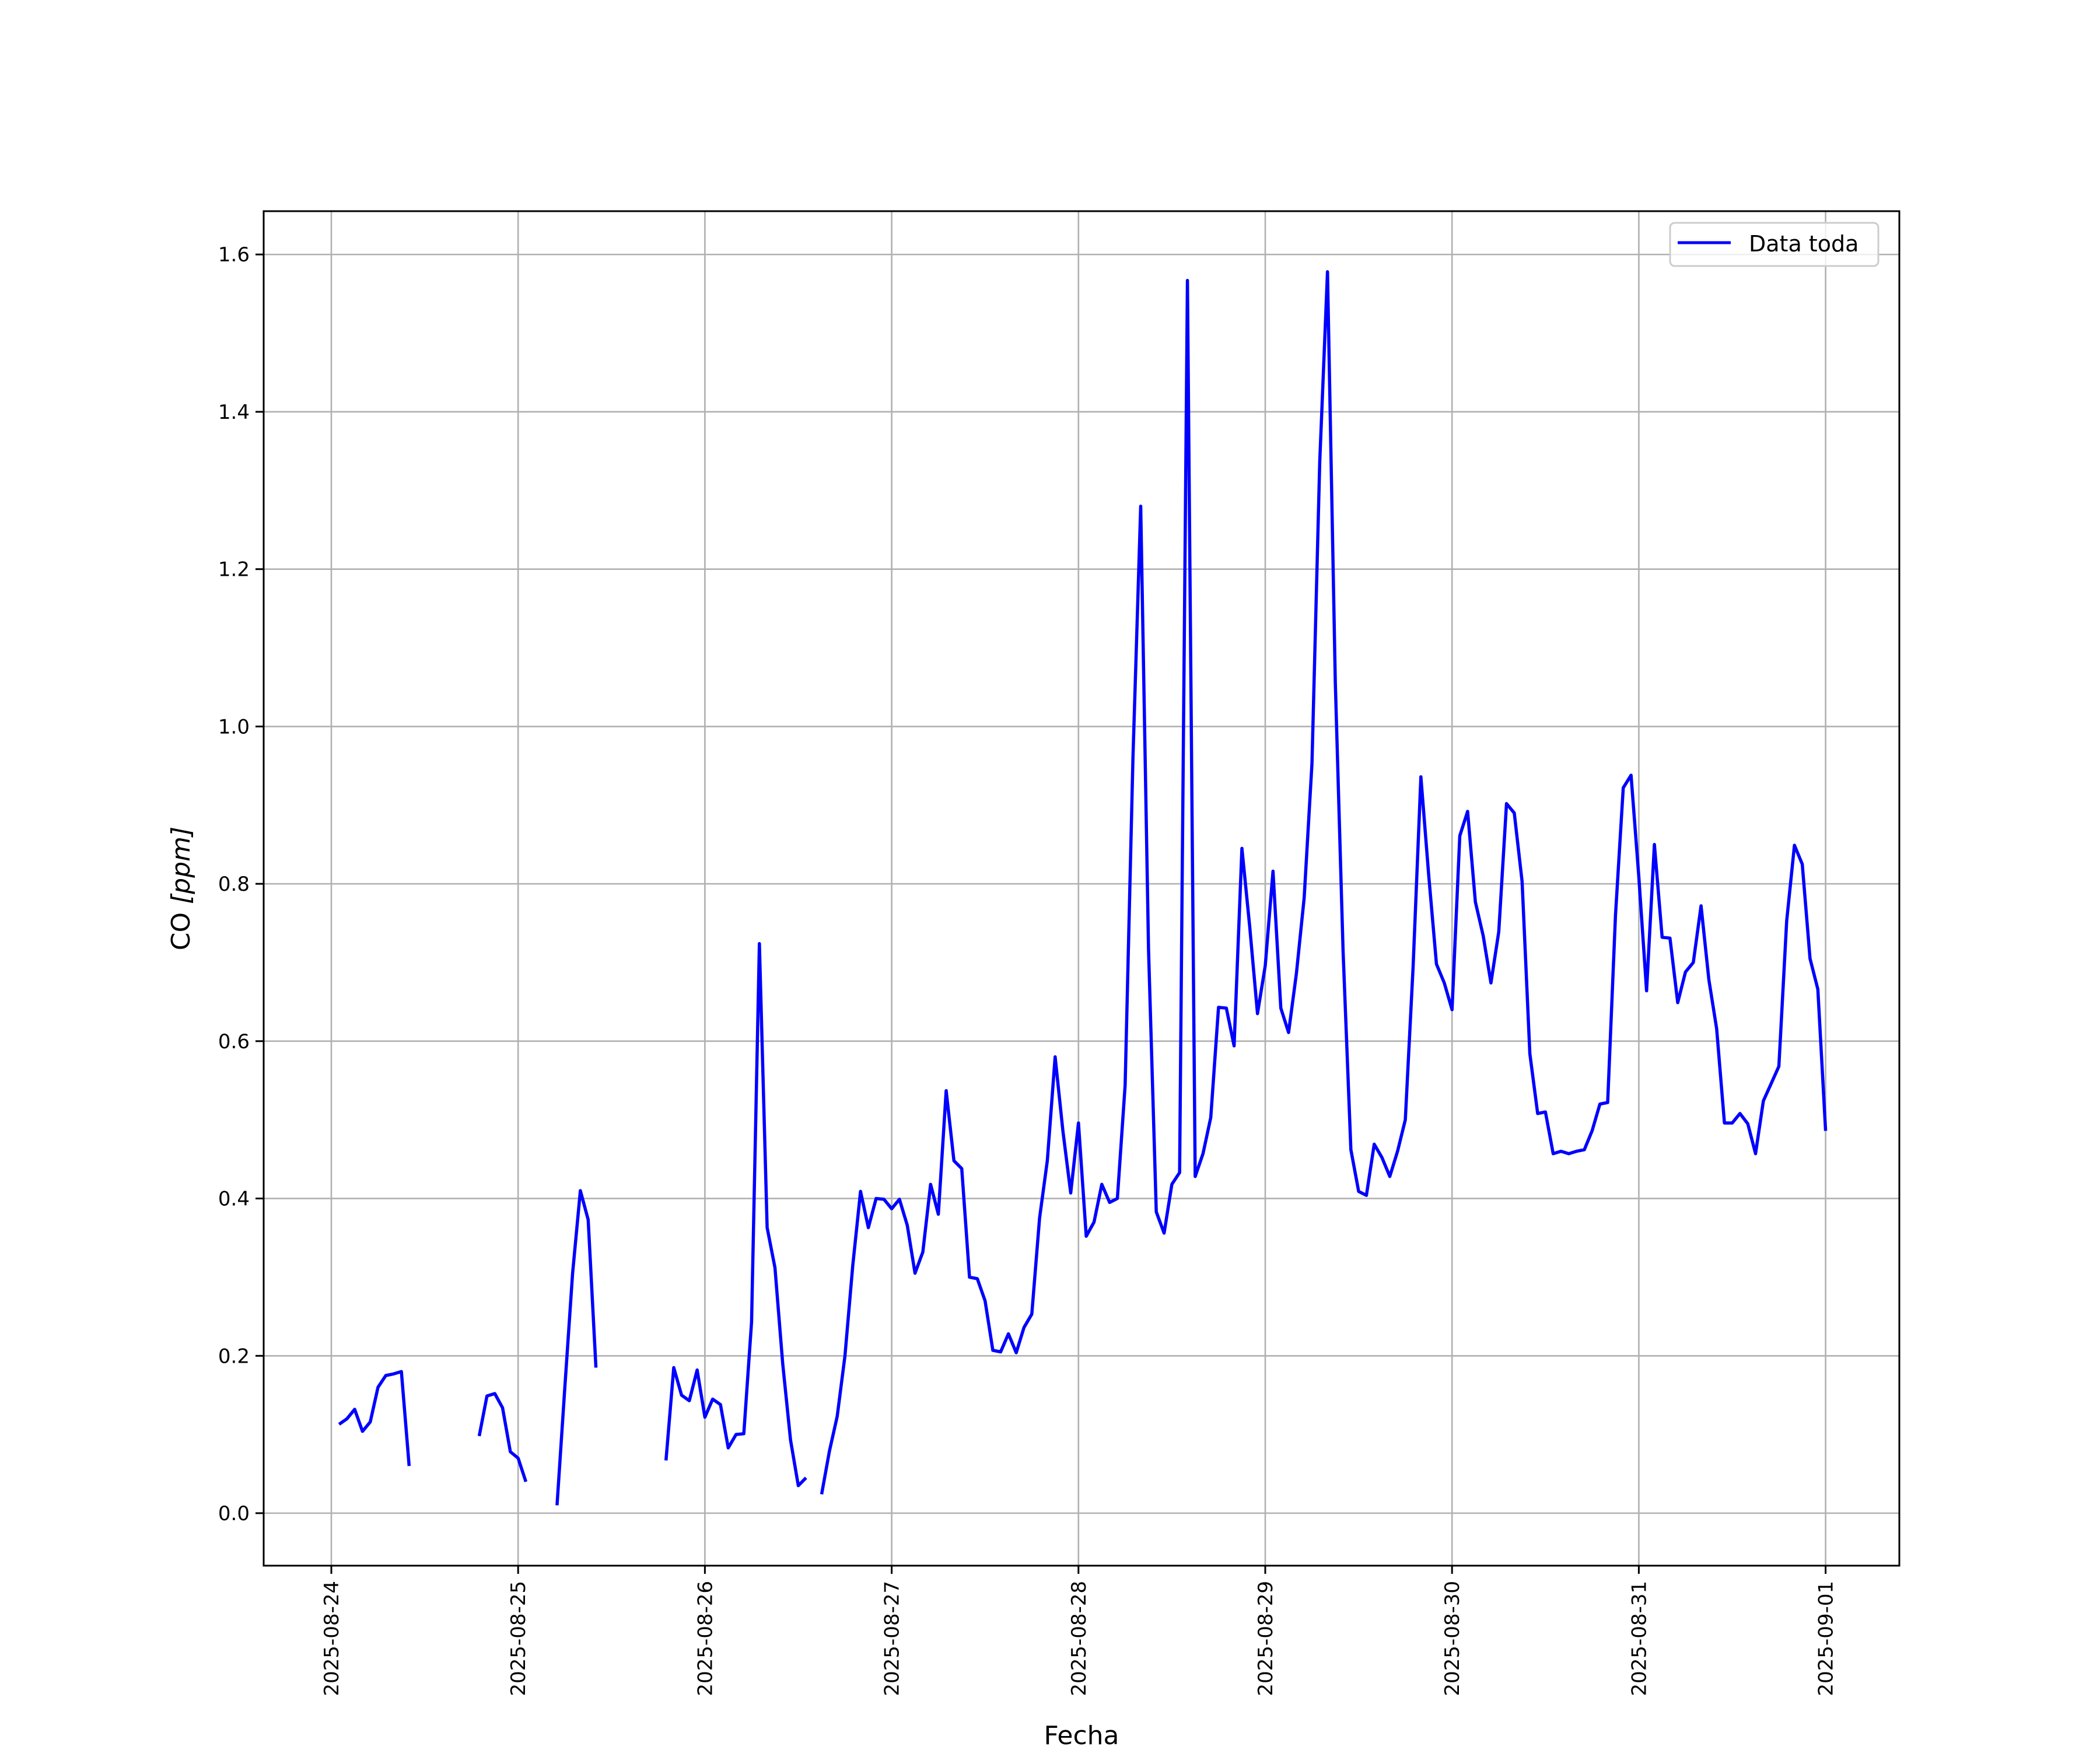 The width and height of the screenshot is (2100, 1750). Describe the element at coordinates (1452, 1638) in the screenshot. I see `x-tick-label: 2025-08-30` at that location.